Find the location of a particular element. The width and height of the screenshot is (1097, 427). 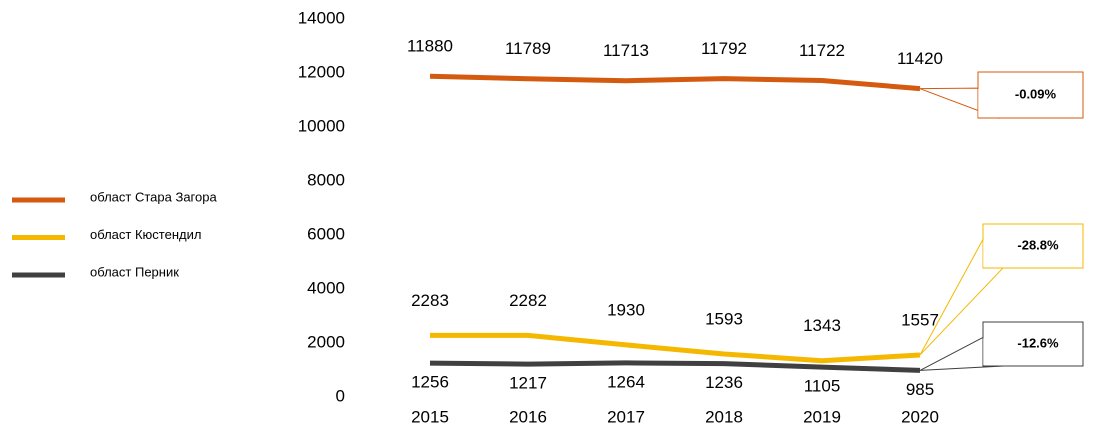

y-tick-label: 4000 is located at coordinates (326, 287).